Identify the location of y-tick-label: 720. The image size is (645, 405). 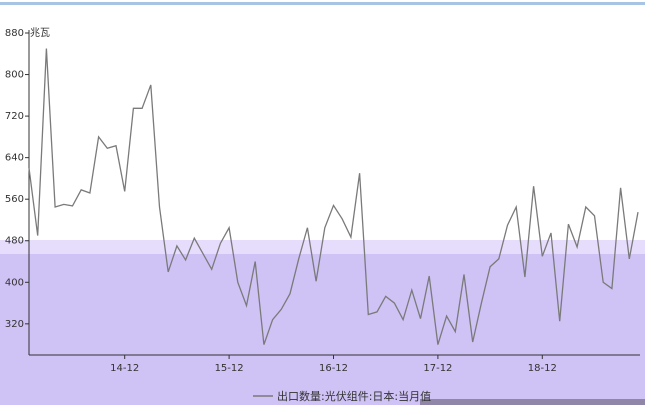
(14, 116).